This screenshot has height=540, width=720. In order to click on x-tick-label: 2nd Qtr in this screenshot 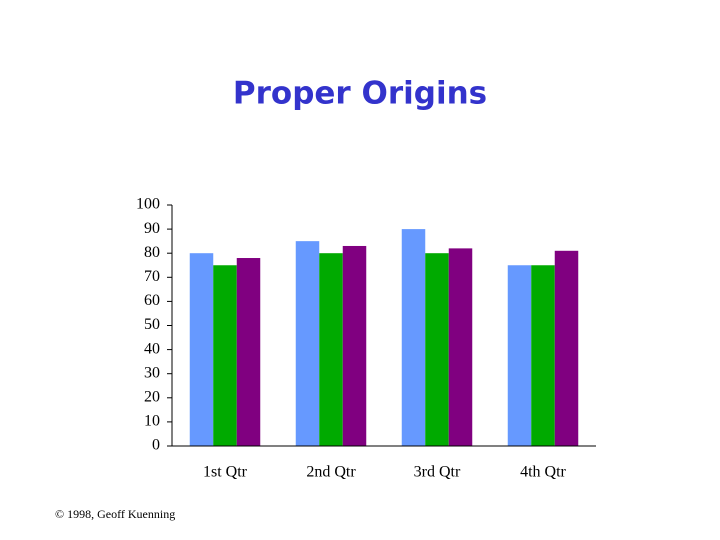, I will do `click(331, 472)`.